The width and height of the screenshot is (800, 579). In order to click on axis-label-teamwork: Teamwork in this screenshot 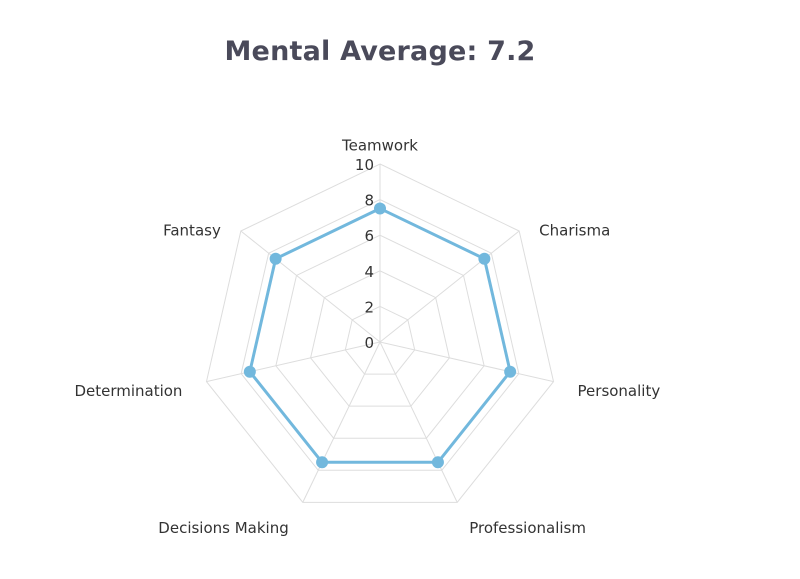, I will do `click(379, 146)`.